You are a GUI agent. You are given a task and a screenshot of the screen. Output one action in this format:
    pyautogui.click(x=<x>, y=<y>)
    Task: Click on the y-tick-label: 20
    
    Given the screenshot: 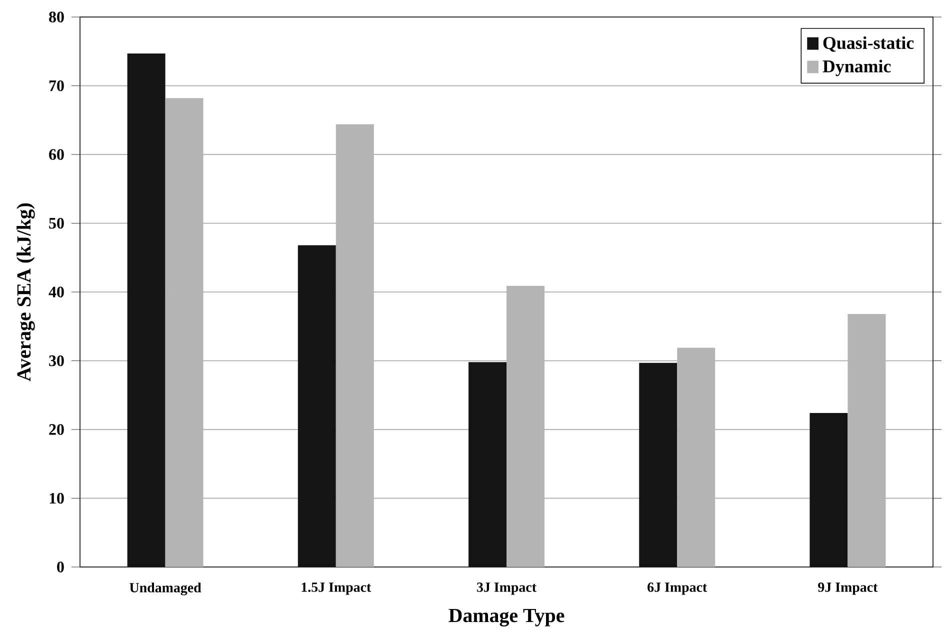 What is the action you would take?
    pyautogui.click(x=56, y=429)
    